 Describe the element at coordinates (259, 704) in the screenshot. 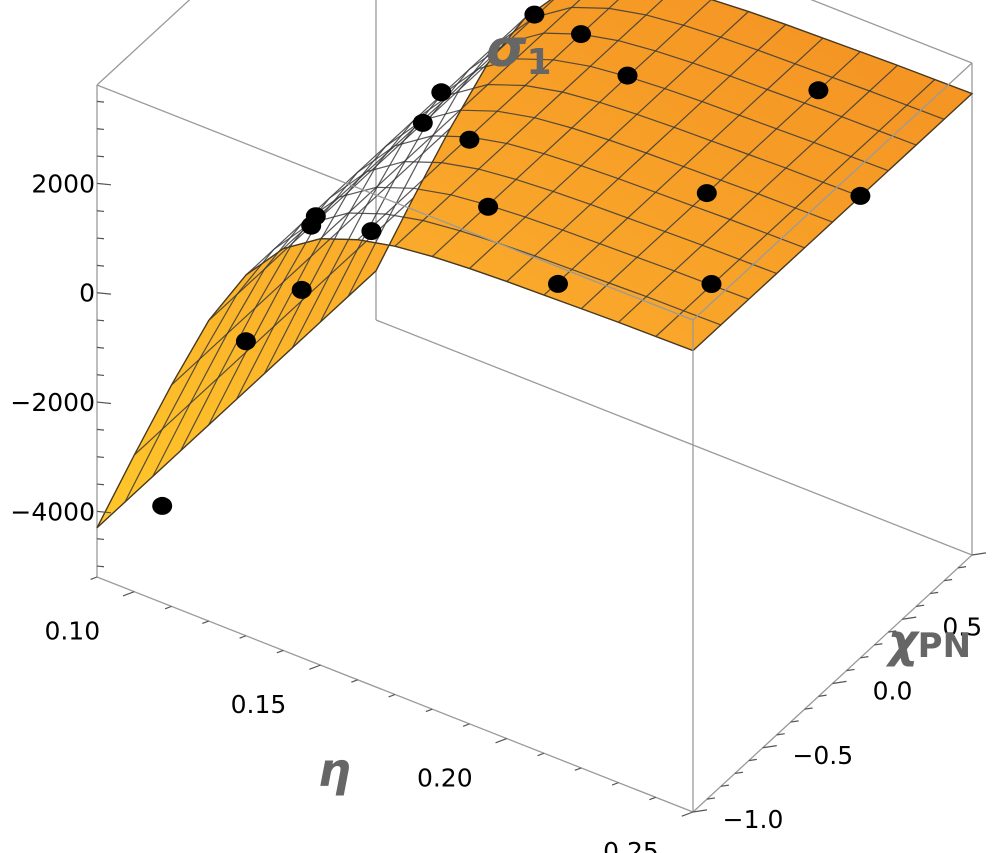

I see `eta-tick-label: 0.15` at that location.